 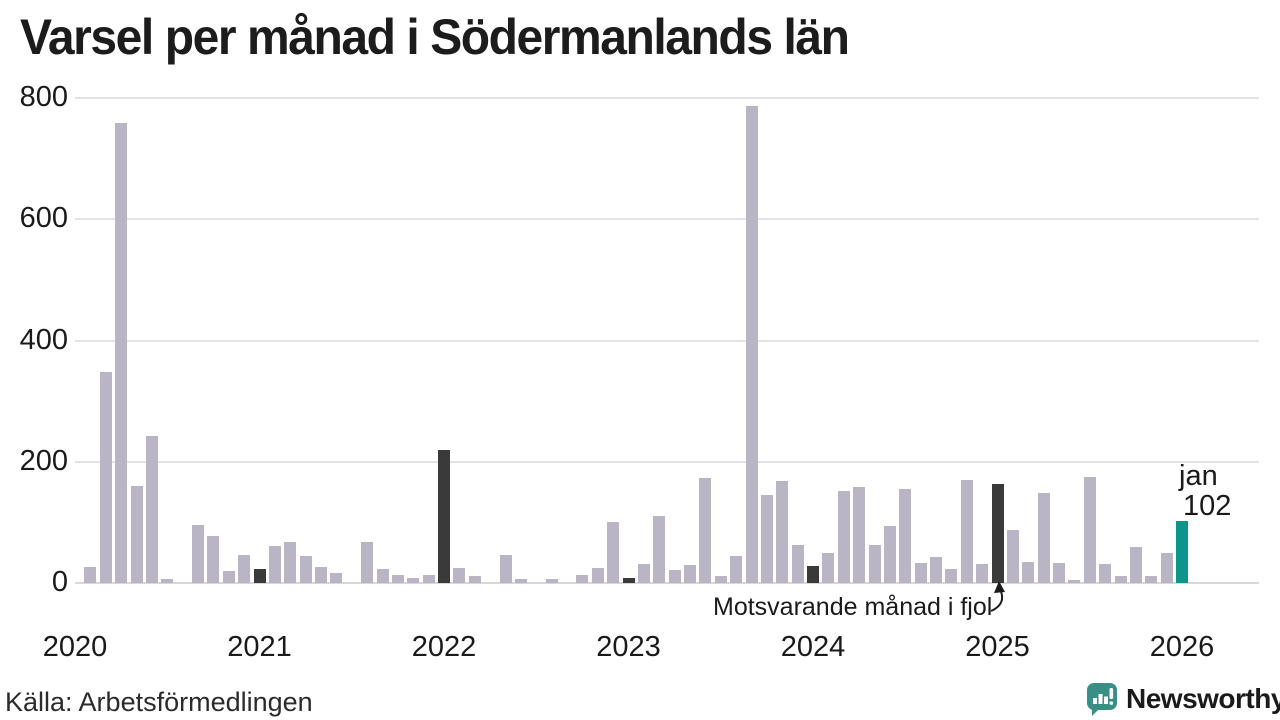 What do you see at coordinates (43, 461) in the screenshot?
I see `y-axis-tick-200: 200` at bounding box center [43, 461].